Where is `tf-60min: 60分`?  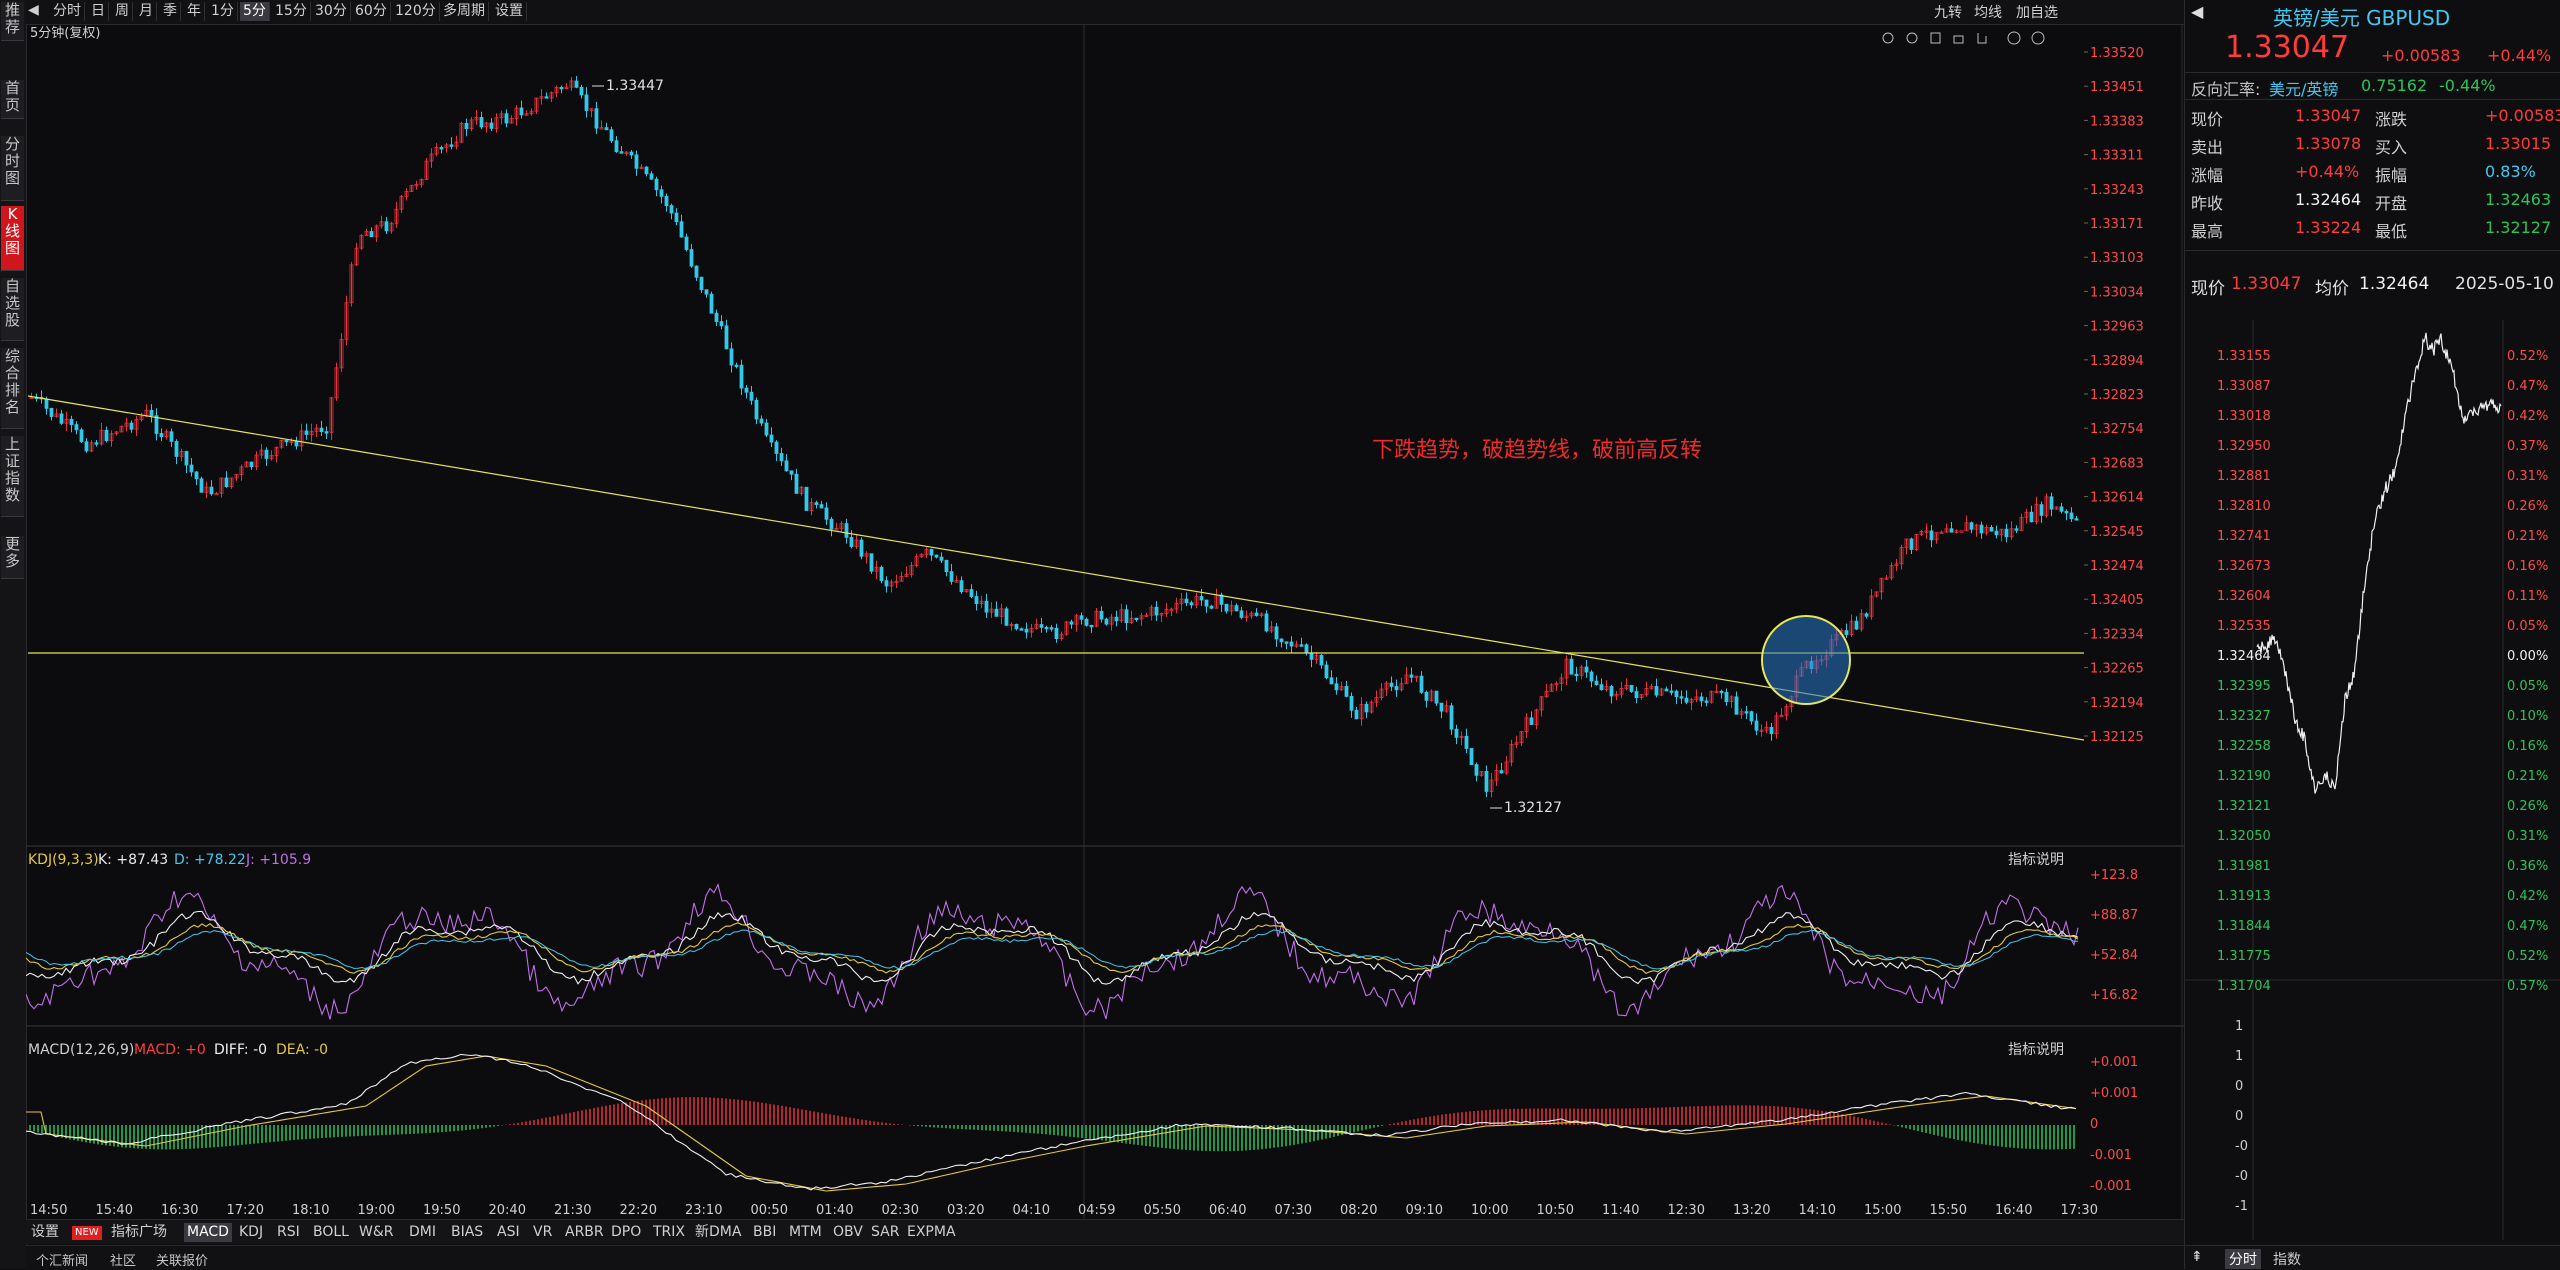 tf-60min: 60分 is located at coordinates (371, 11).